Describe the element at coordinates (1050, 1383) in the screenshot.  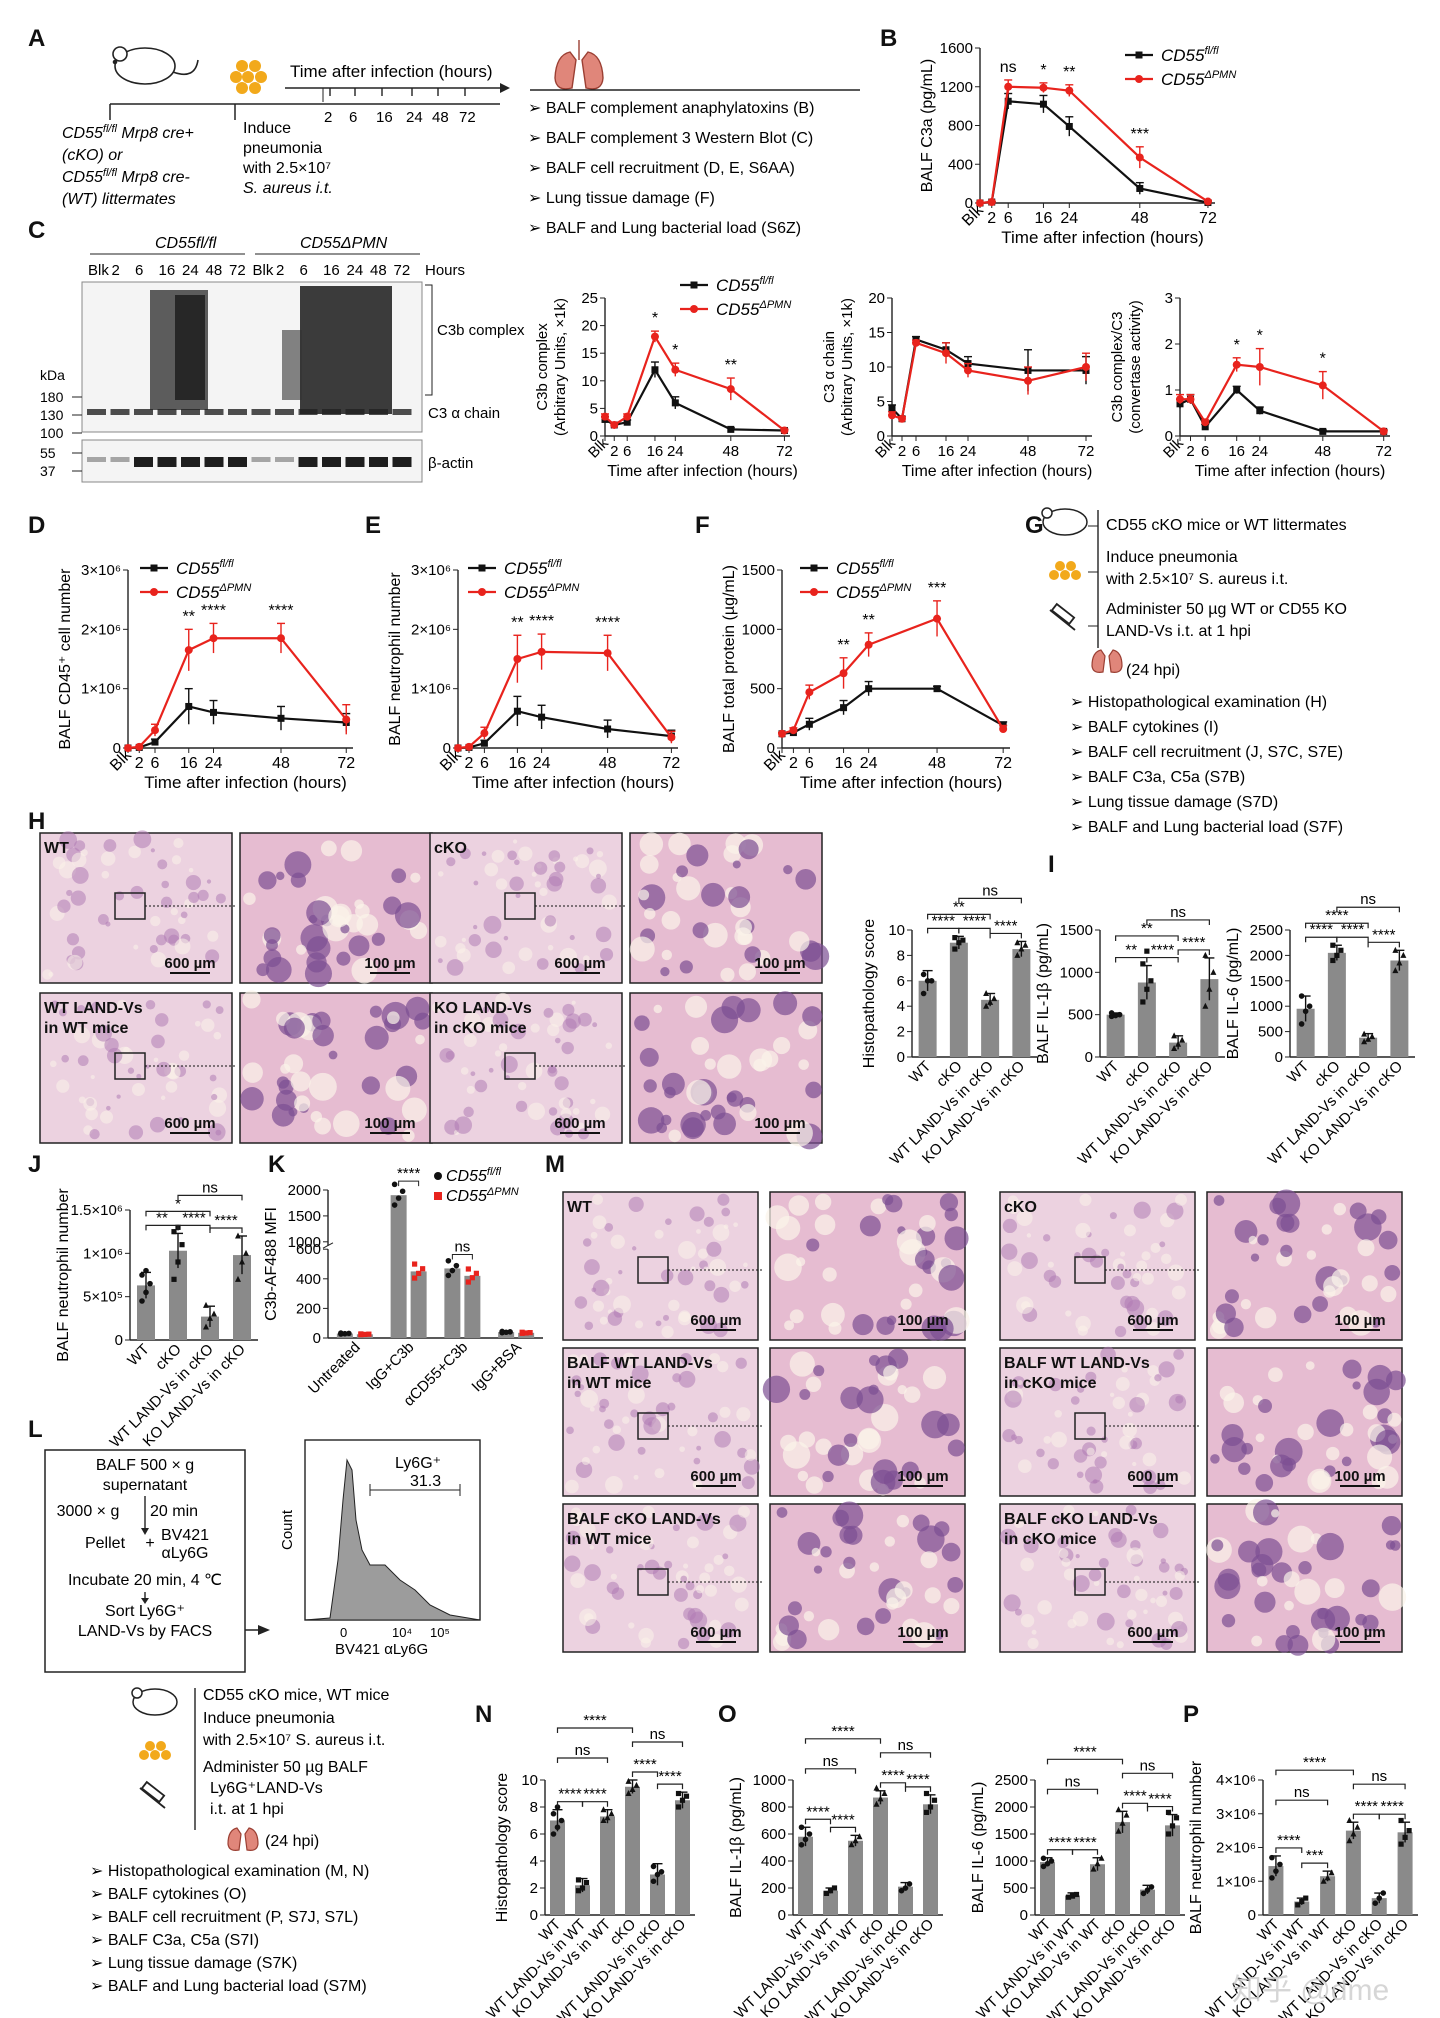
I see `histology-label: in cKO mice` at that location.